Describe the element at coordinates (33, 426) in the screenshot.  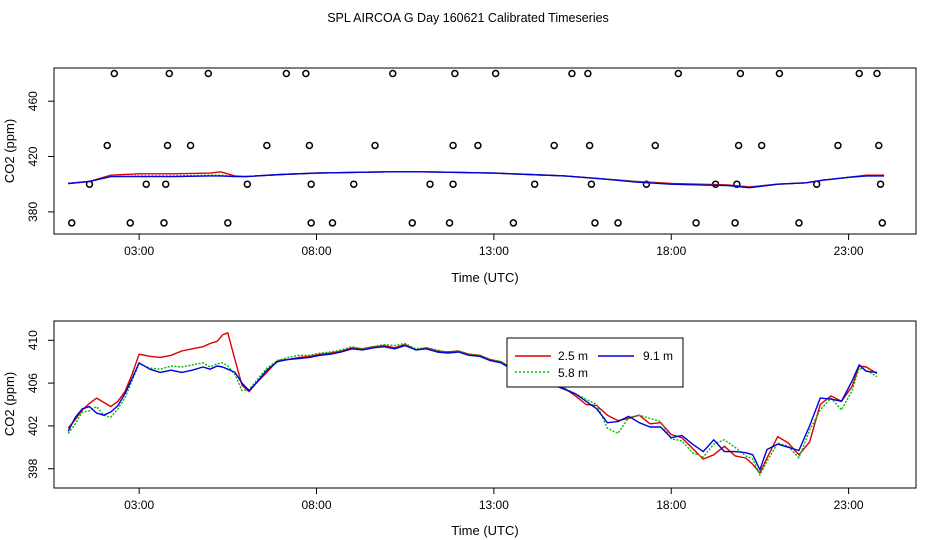
I see `y-tick-label: 402` at that location.